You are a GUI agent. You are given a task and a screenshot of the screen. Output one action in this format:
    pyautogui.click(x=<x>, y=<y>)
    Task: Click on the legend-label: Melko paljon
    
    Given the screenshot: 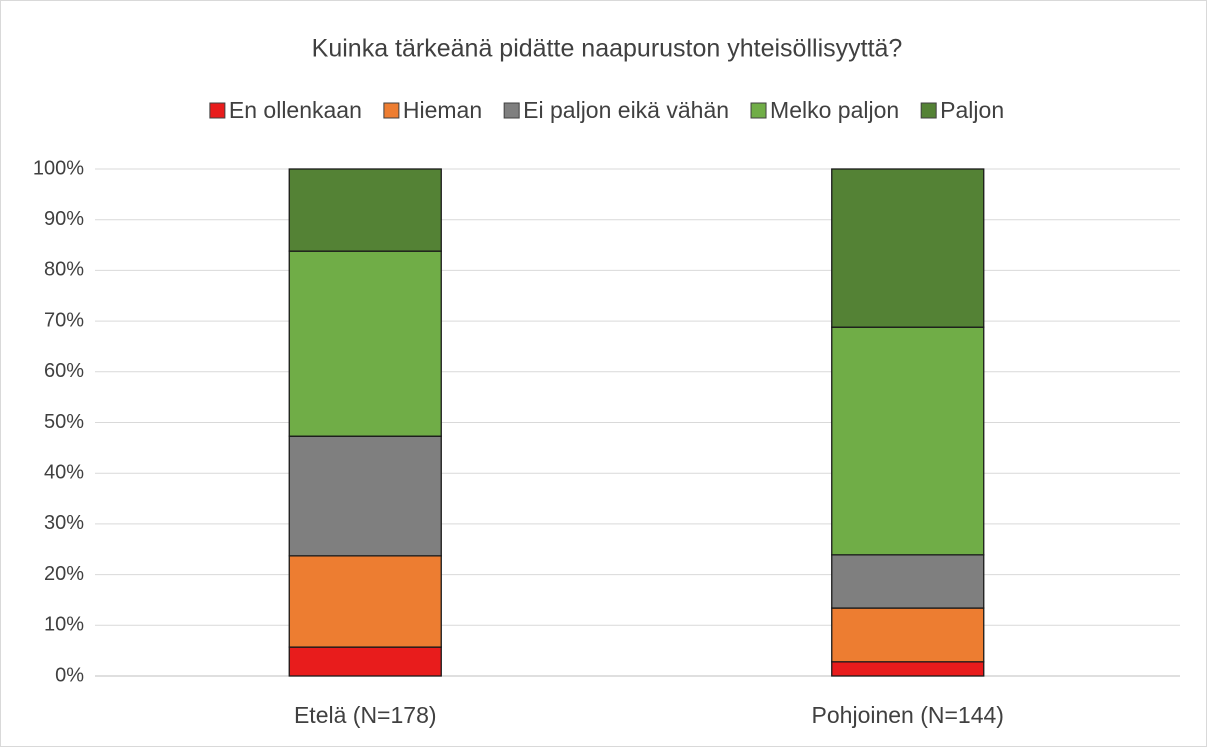 What is the action you would take?
    pyautogui.click(x=834, y=110)
    